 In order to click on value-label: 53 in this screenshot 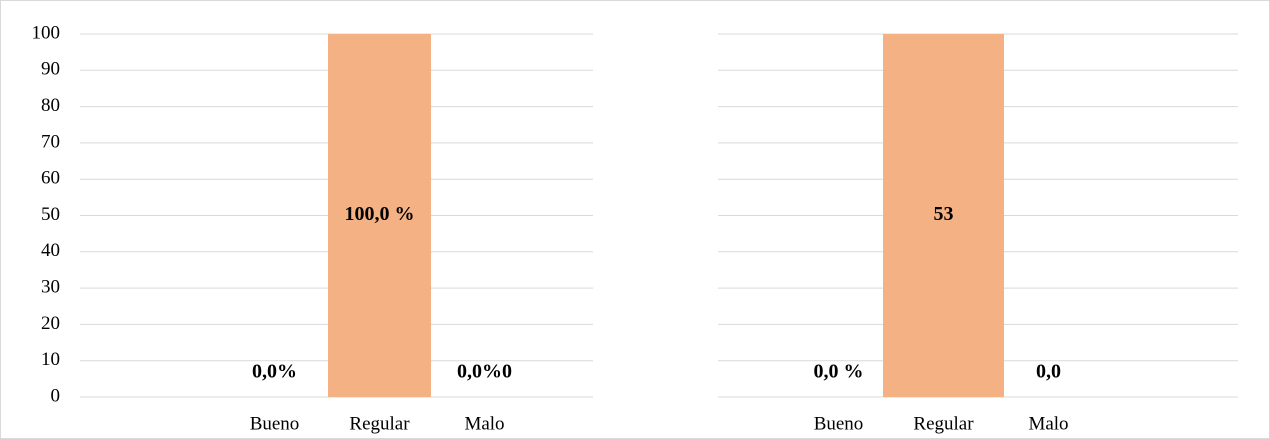, I will do `click(944, 214)`.